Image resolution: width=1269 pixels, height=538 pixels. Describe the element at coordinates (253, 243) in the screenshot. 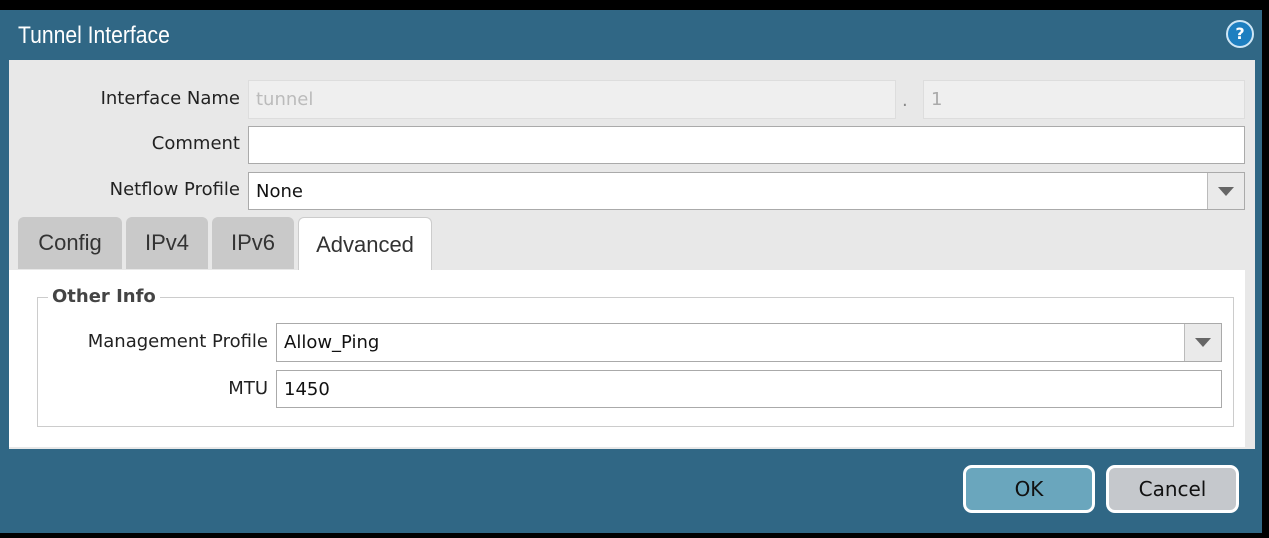

I see `tab-ipv6: IPv6` at that location.